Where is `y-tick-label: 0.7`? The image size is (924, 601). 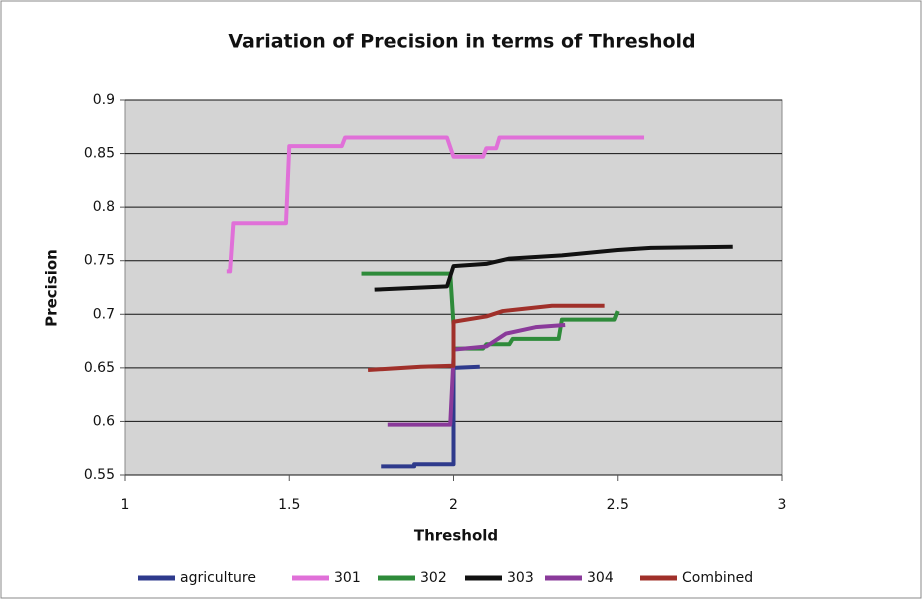
y-tick-label: 0.7 is located at coordinates (104, 314).